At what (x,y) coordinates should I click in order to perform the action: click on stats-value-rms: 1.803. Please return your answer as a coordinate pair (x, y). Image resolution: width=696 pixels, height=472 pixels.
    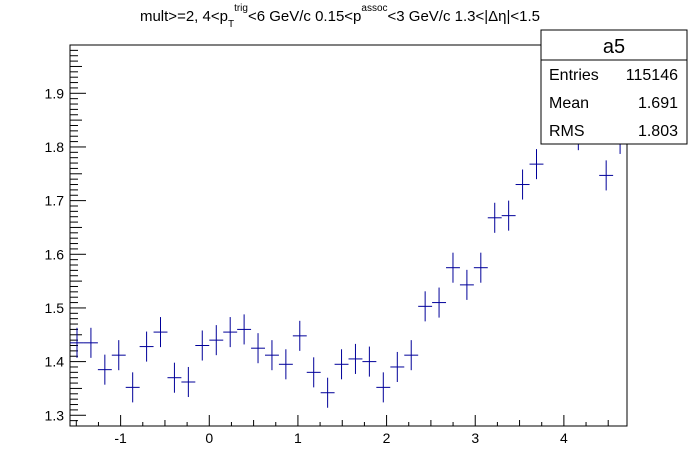
    Looking at the image, I should click on (658, 131).